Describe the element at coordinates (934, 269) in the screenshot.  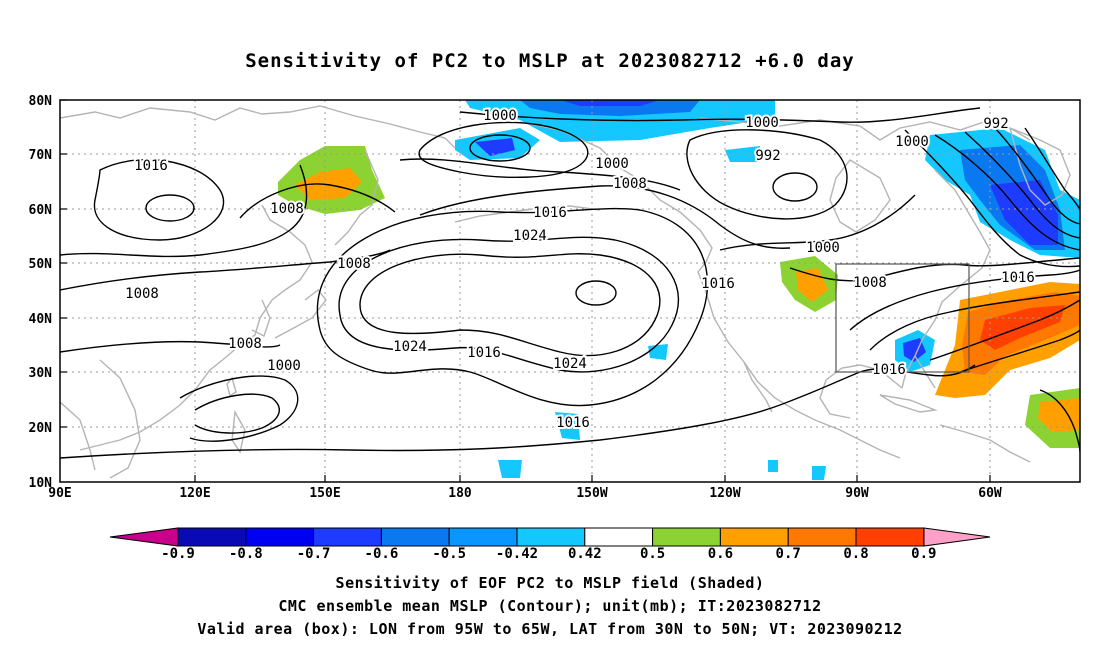
I see `contour-1008-east` at that location.